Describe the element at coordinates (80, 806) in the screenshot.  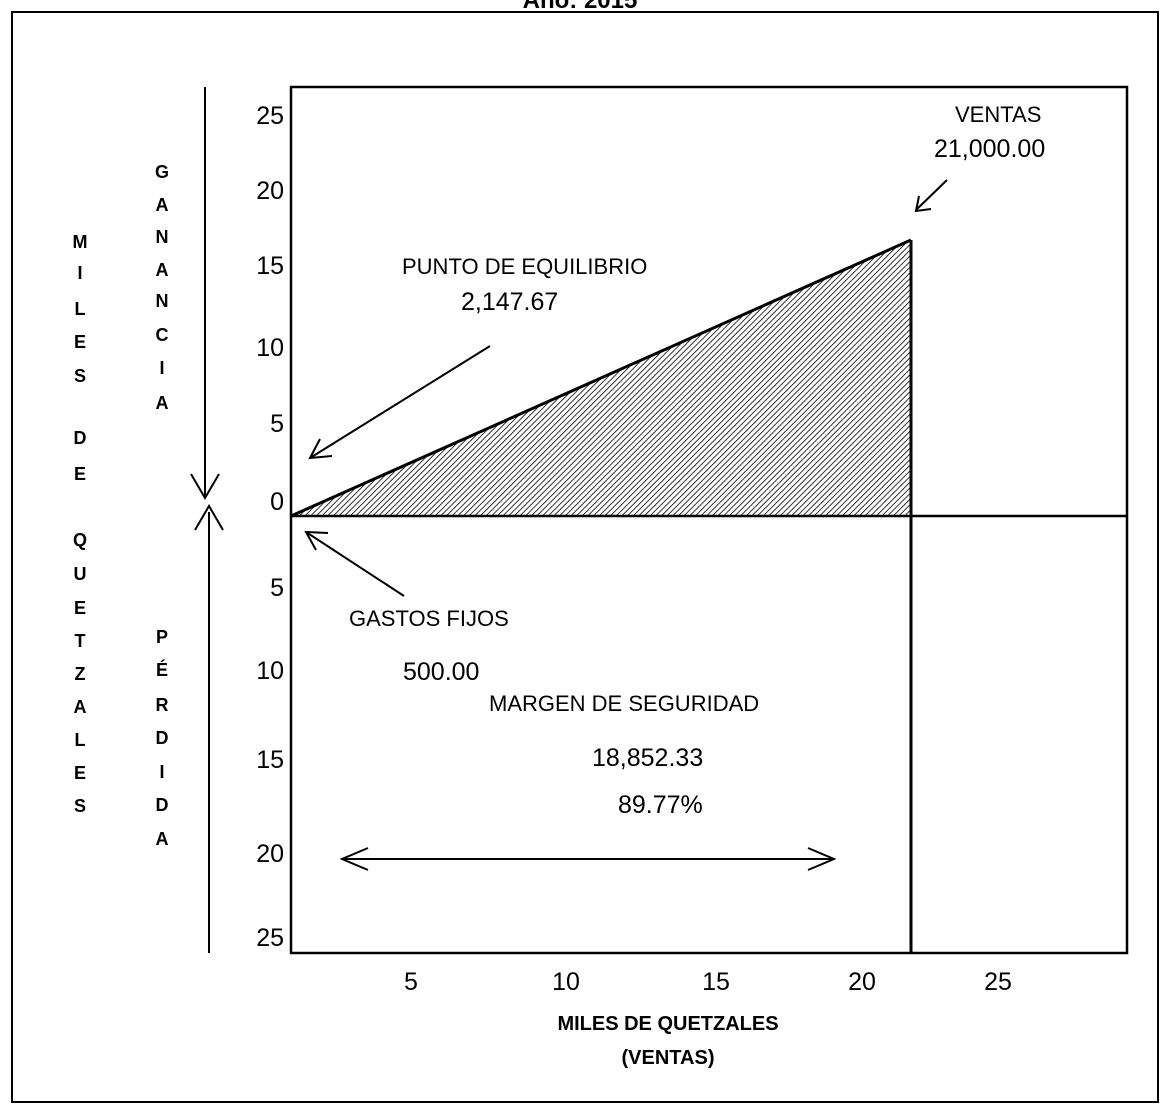
I see `ylabel-char-15: S` at that location.